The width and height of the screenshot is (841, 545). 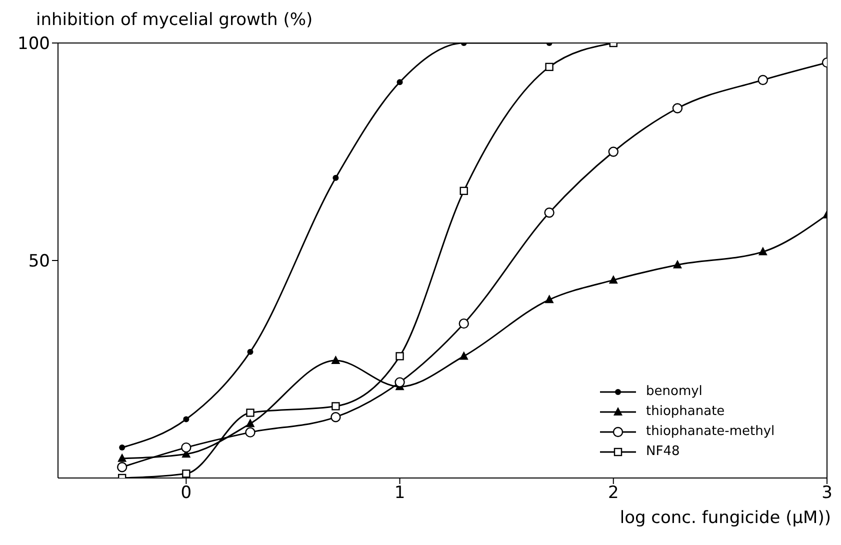 I want to click on x-tick-label: 1, so click(x=400, y=493).